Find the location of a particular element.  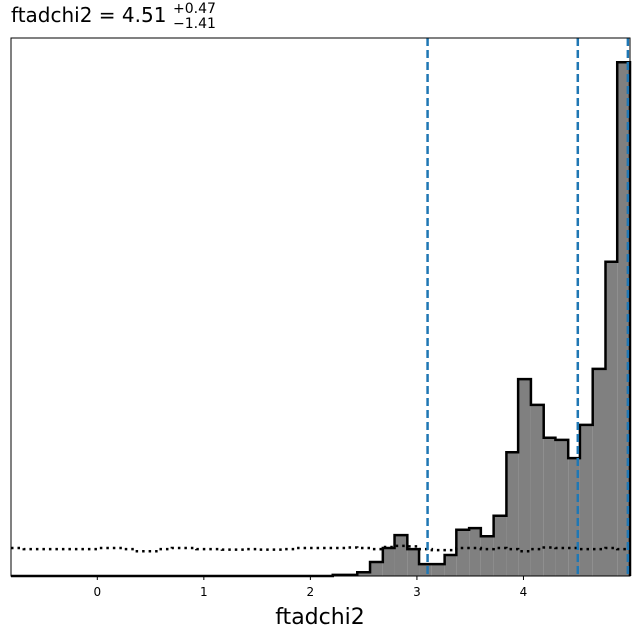

x-axis-label: ftadchi2 is located at coordinates (320, 617).